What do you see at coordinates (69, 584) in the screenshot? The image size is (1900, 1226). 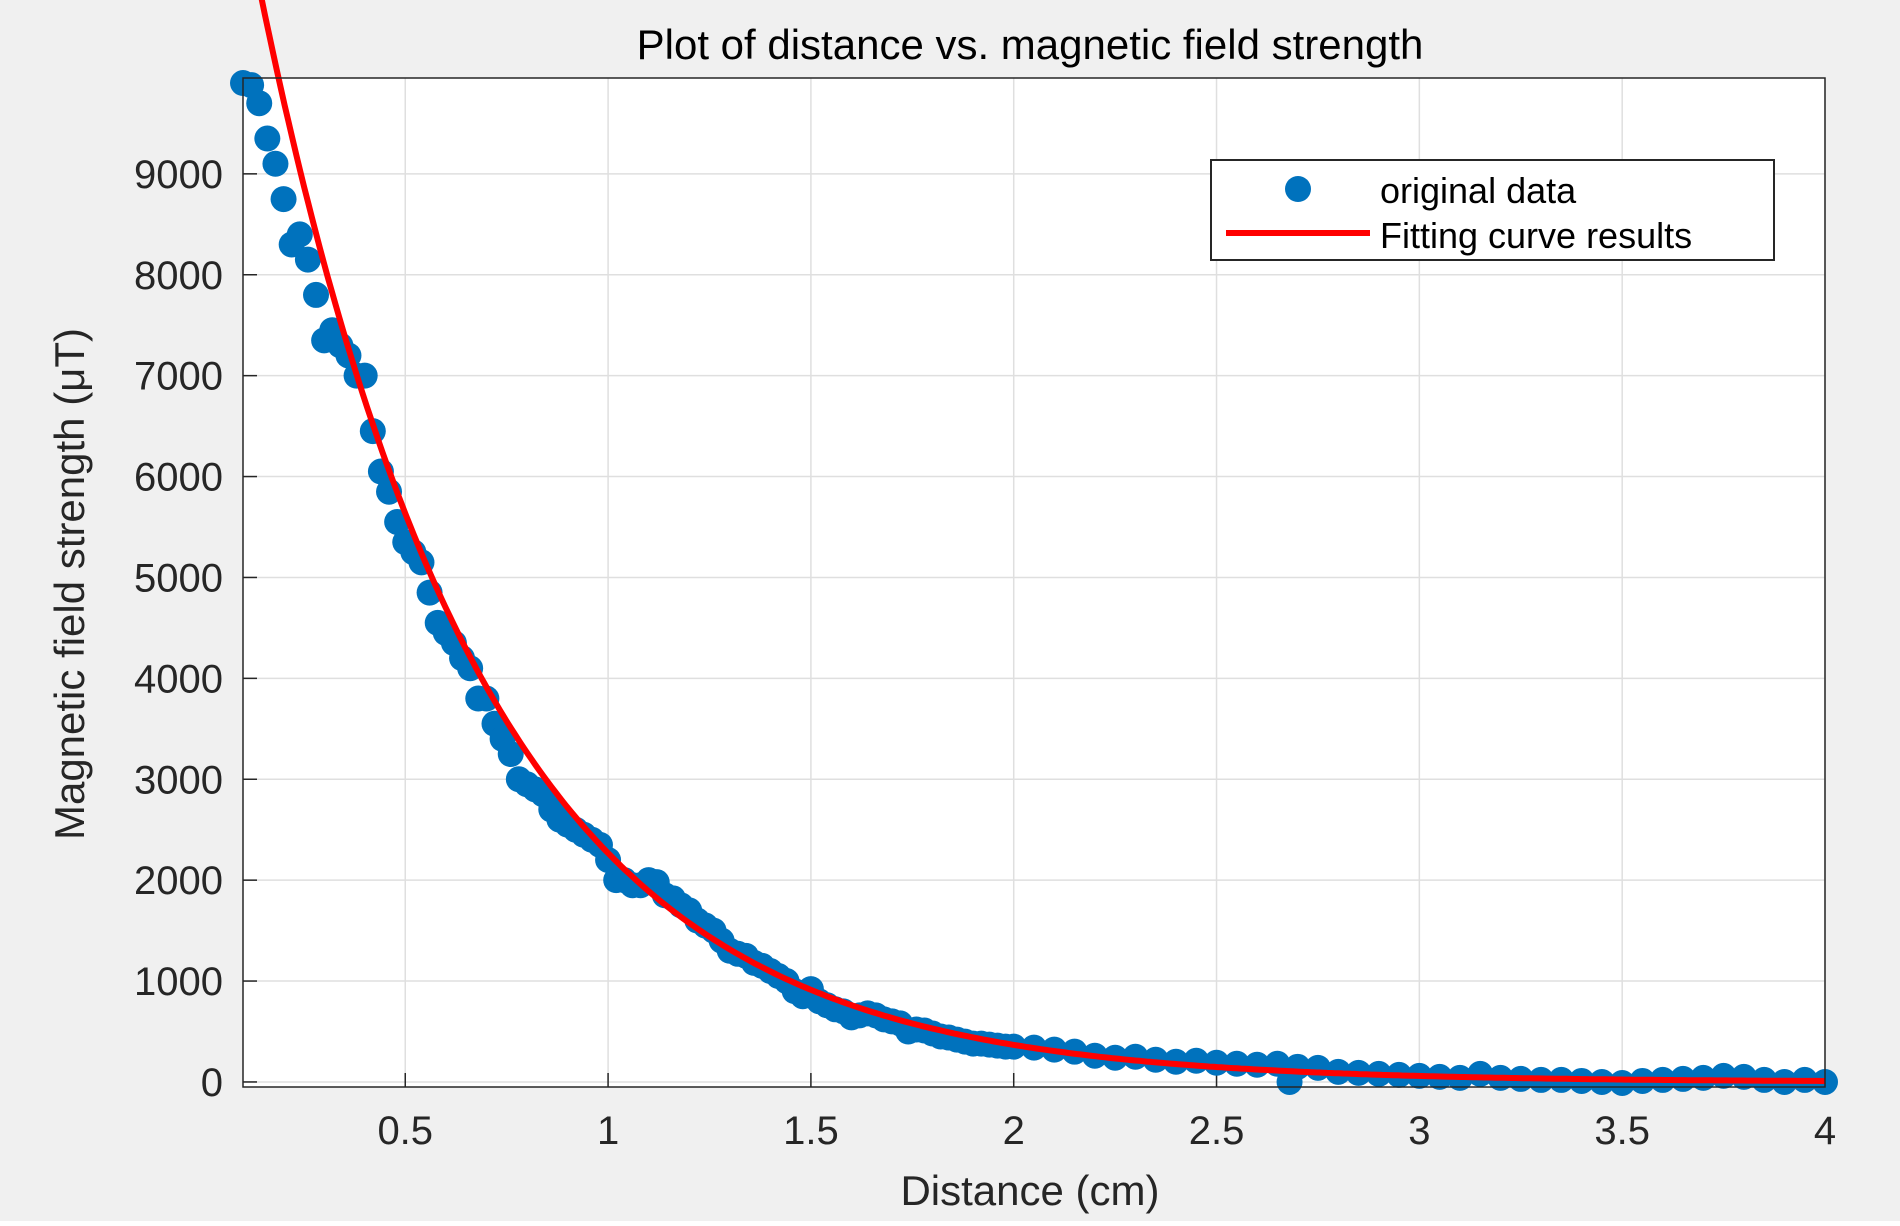 I see `y-axis-label: Magnetic field strength (μT)` at bounding box center [69, 584].